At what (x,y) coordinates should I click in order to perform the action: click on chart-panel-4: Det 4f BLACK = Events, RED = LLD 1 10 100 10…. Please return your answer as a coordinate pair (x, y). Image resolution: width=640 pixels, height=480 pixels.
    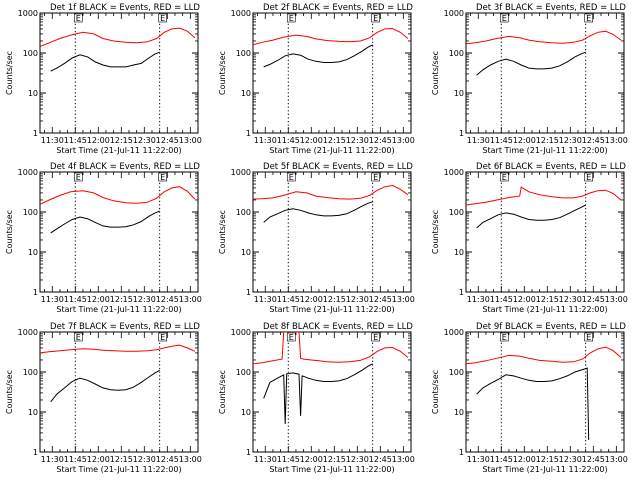
    Looking at the image, I should click on (103, 238).